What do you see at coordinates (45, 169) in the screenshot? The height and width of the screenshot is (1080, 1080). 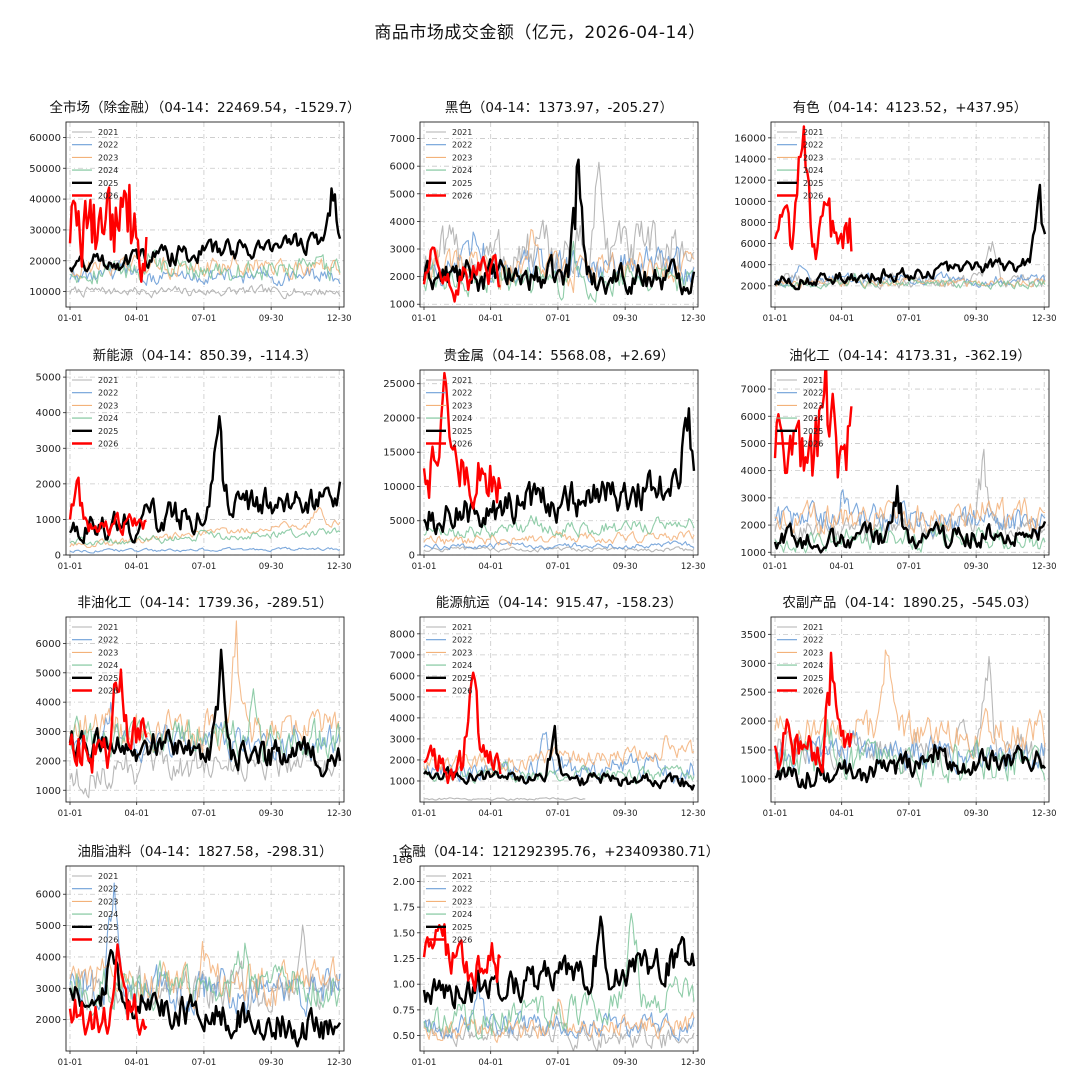 I see `y-tick-label: 50000` at bounding box center [45, 169].